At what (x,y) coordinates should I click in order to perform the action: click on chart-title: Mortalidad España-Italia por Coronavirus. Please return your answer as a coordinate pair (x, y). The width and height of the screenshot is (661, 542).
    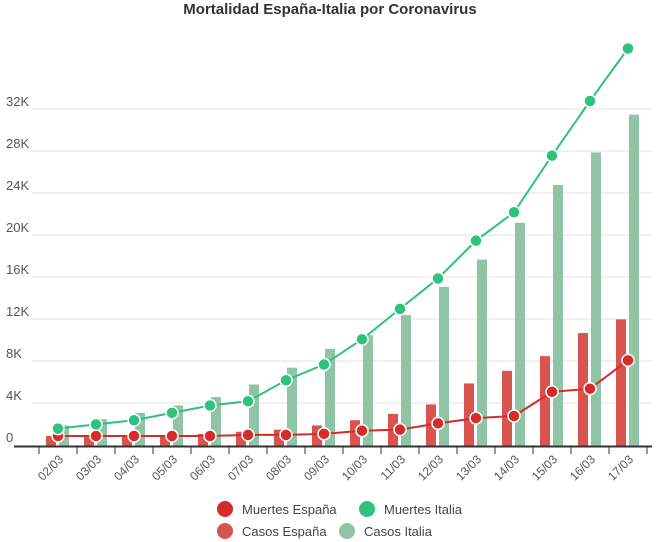
    Looking at the image, I should click on (329, 9).